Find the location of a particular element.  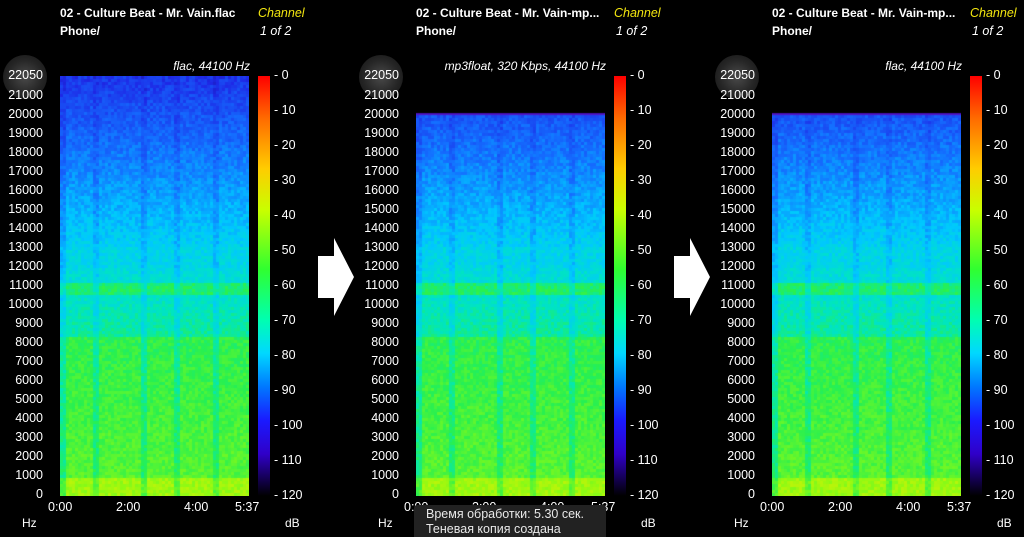

x-tick-label: 0:00 is located at coordinates (772, 507).